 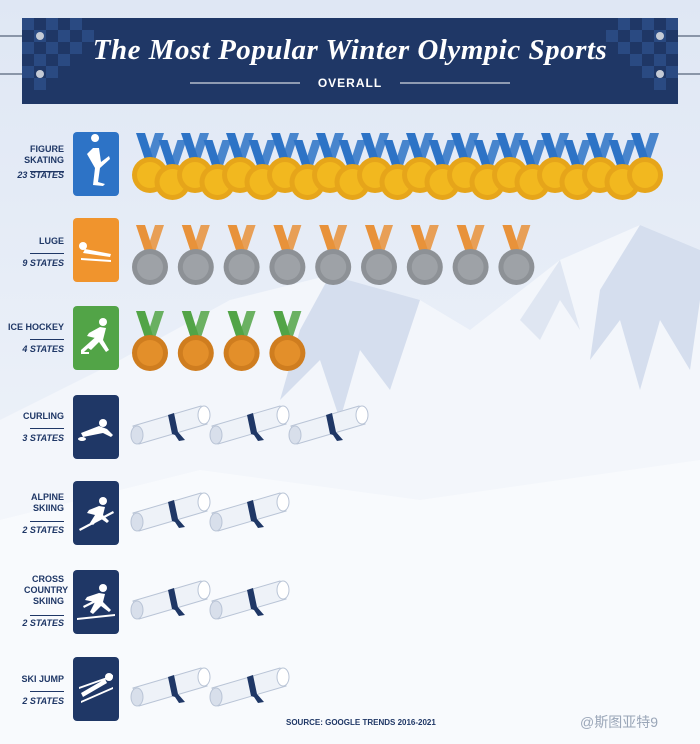 What do you see at coordinates (96, 602) in the screenshot?
I see `cross-country-skier-icon` at bounding box center [96, 602].